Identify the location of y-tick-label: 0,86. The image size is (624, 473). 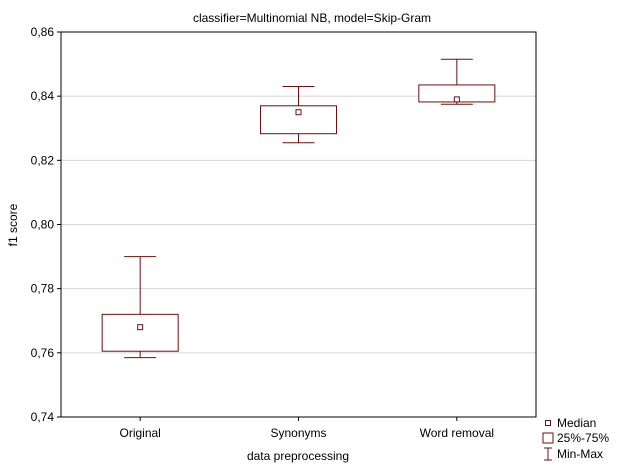
(43, 32).